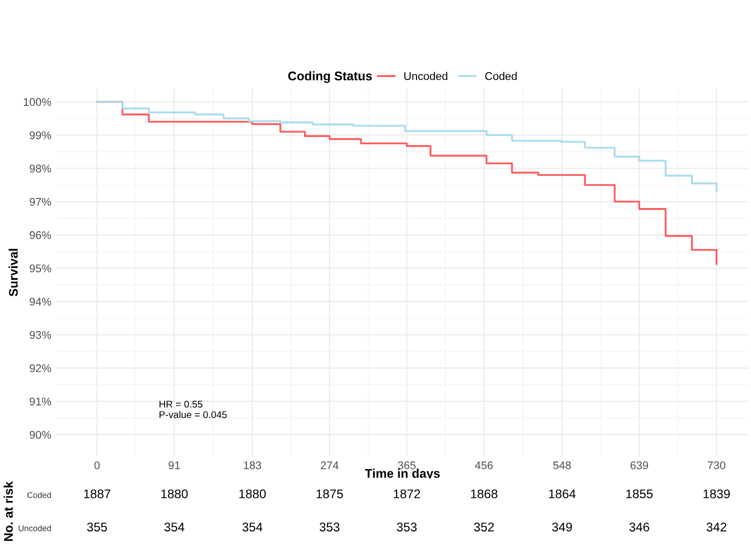  Describe the element at coordinates (97, 465) in the screenshot. I see `x-tick-label: 0` at that location.